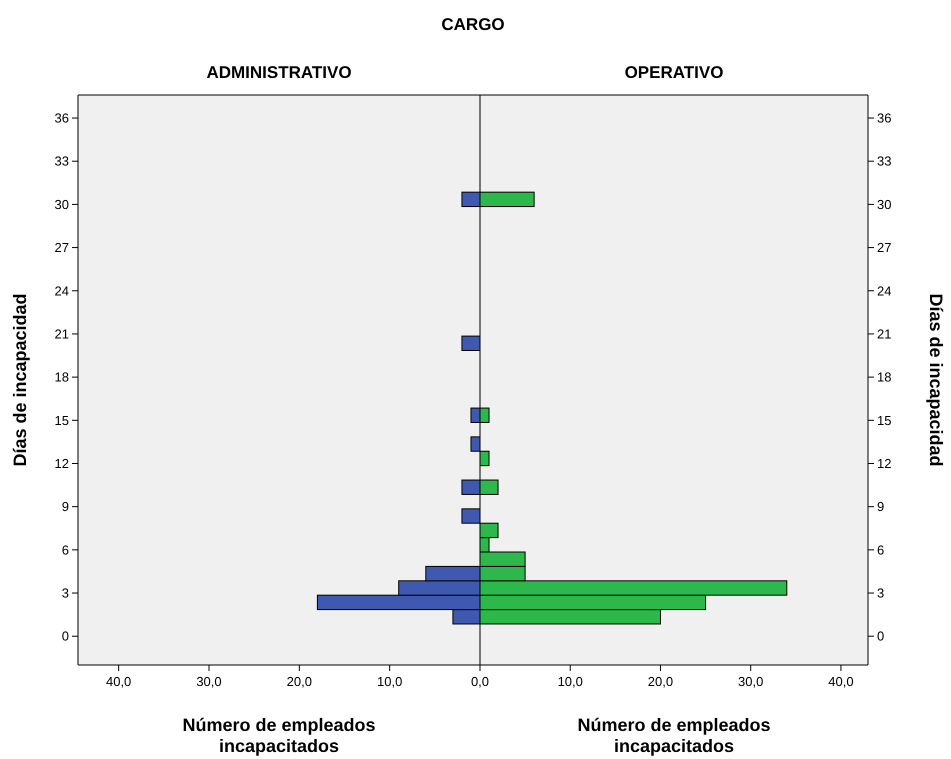 This screenshot has width=951, height=759. I want to click on x-tick-label: 0,0, so click(480, 681).